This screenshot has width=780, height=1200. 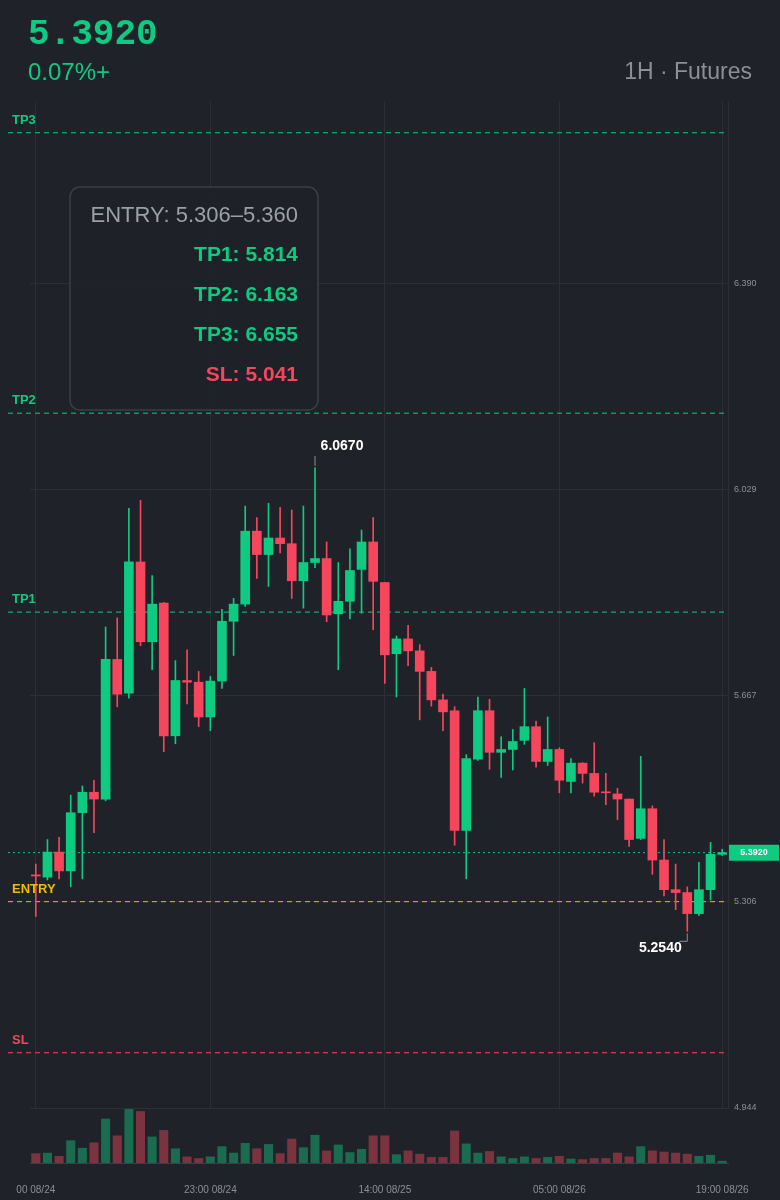 What do you see at coordinates (385, 1189) in the screenshot?
I see `x-tick-label: 14:00 08/25` at bounding box center [385, 1189].